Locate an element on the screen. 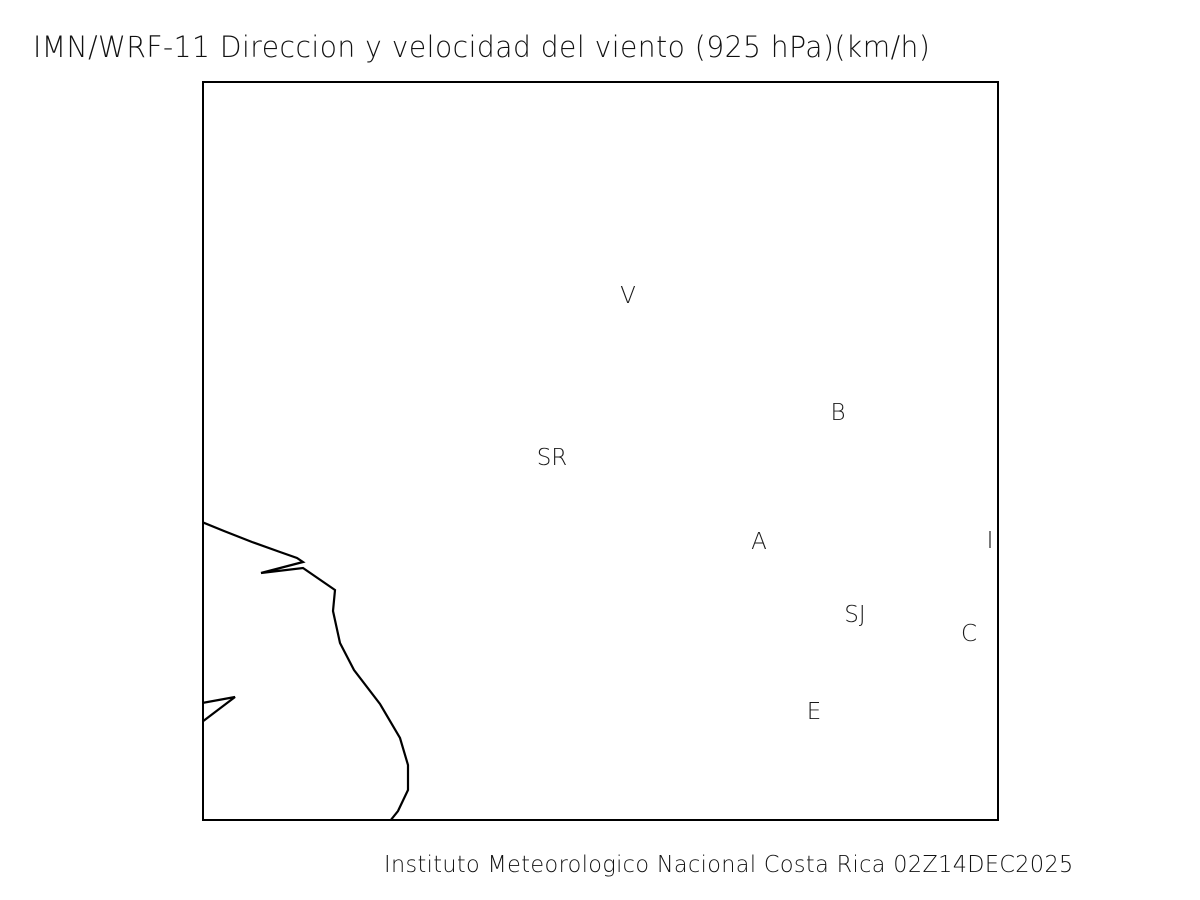  station-e: E is located at coordinates (814, 712).